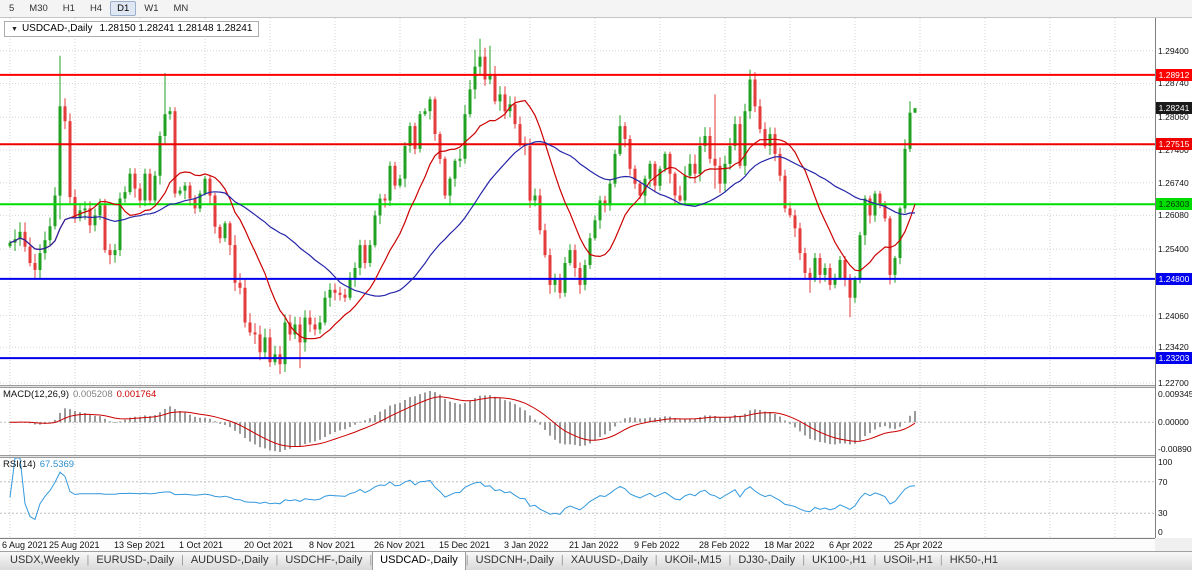 This screenshot has height=570, width=1192. I want to click on chart-tab-audusd-daily: AUDUSD-,Daily, so click(229, 560).